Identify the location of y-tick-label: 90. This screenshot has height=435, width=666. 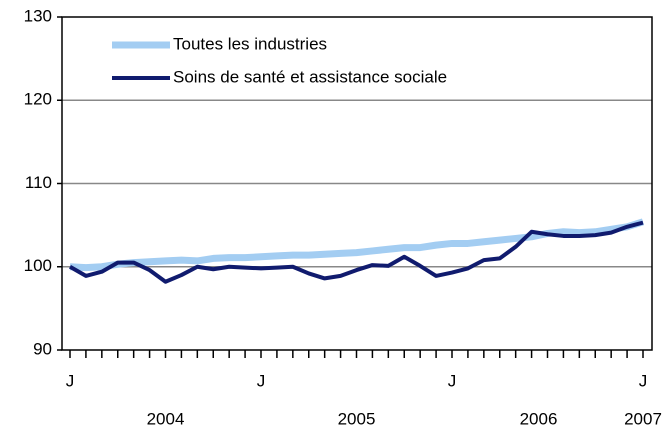
(42, 348).